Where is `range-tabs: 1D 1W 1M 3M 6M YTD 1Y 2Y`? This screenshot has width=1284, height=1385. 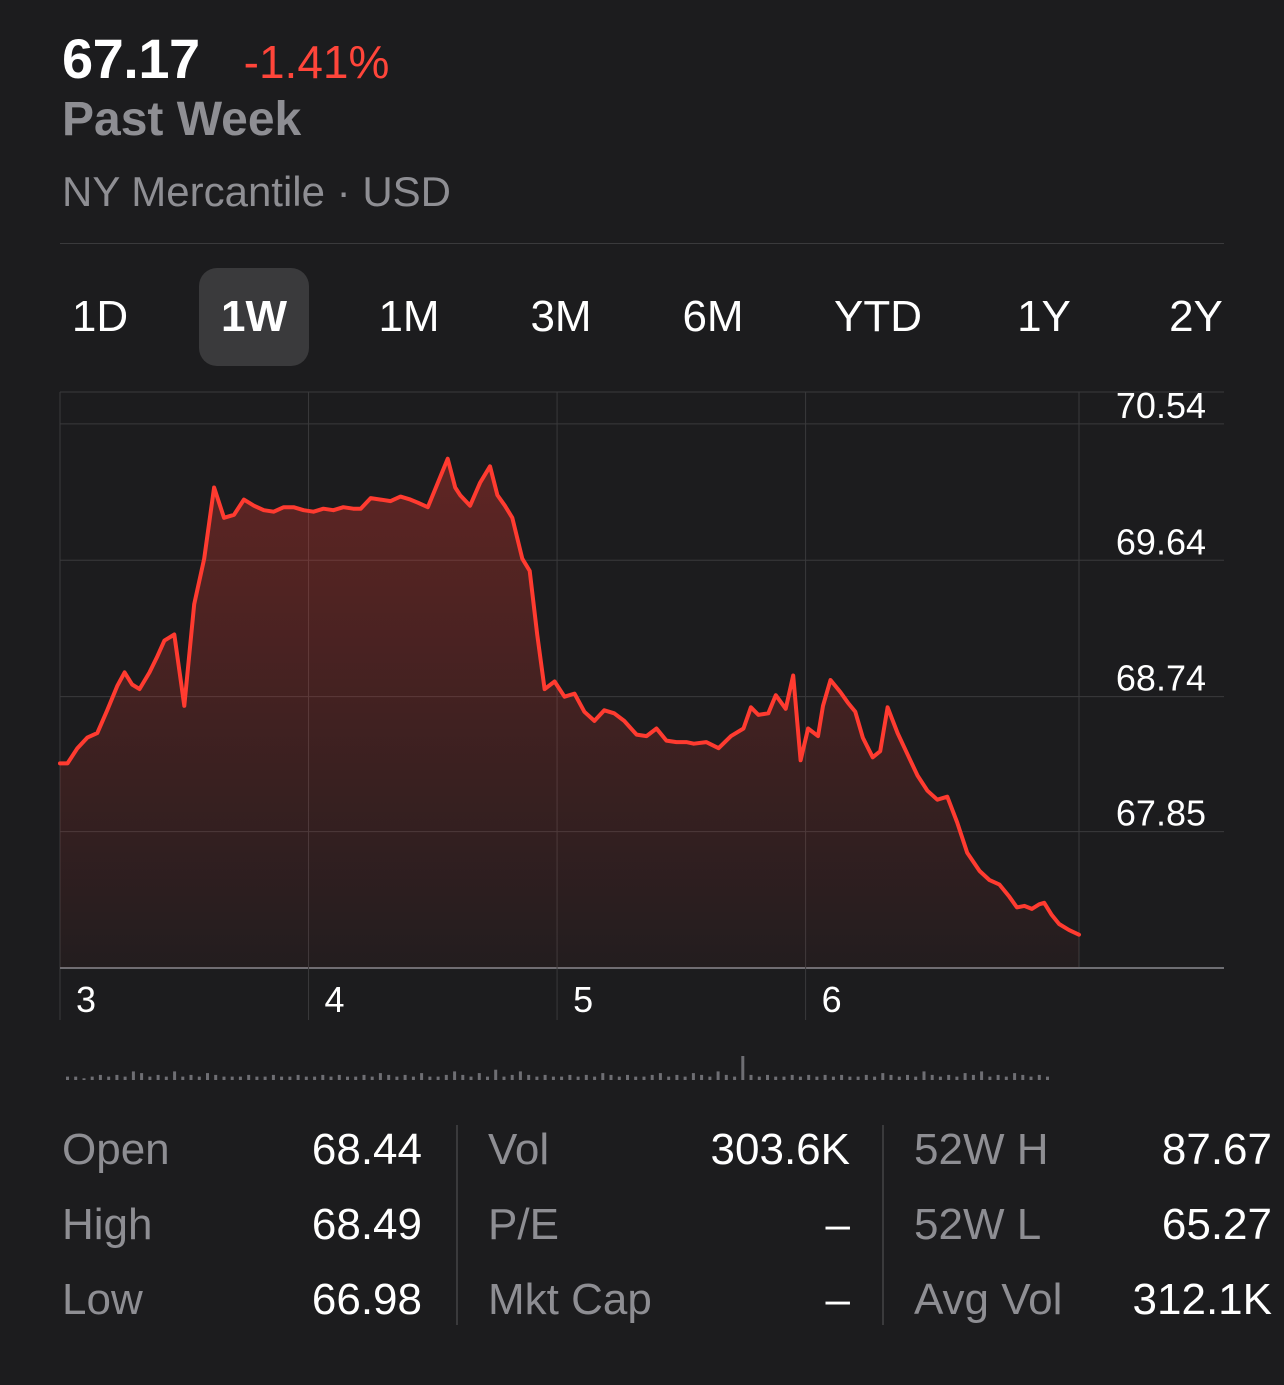 range-tabs: 1D 1W 1M 3M 6M YTD 1Y 2Y is located at coordinates (642, 317).